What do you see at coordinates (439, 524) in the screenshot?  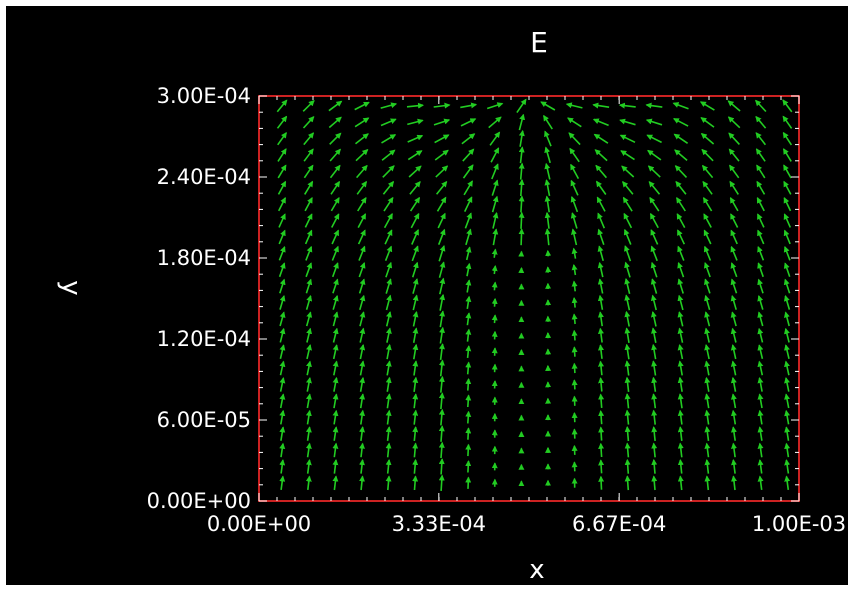 I see `x-tick-label: 3.33E-04` at bounding box center [439, 524].